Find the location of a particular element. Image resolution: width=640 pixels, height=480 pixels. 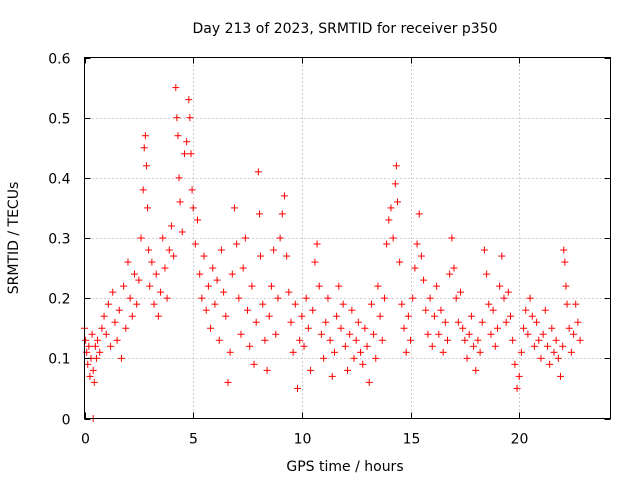

x-tick-labels: 0 5 10 15 20 is located at coordinates (304, 440).